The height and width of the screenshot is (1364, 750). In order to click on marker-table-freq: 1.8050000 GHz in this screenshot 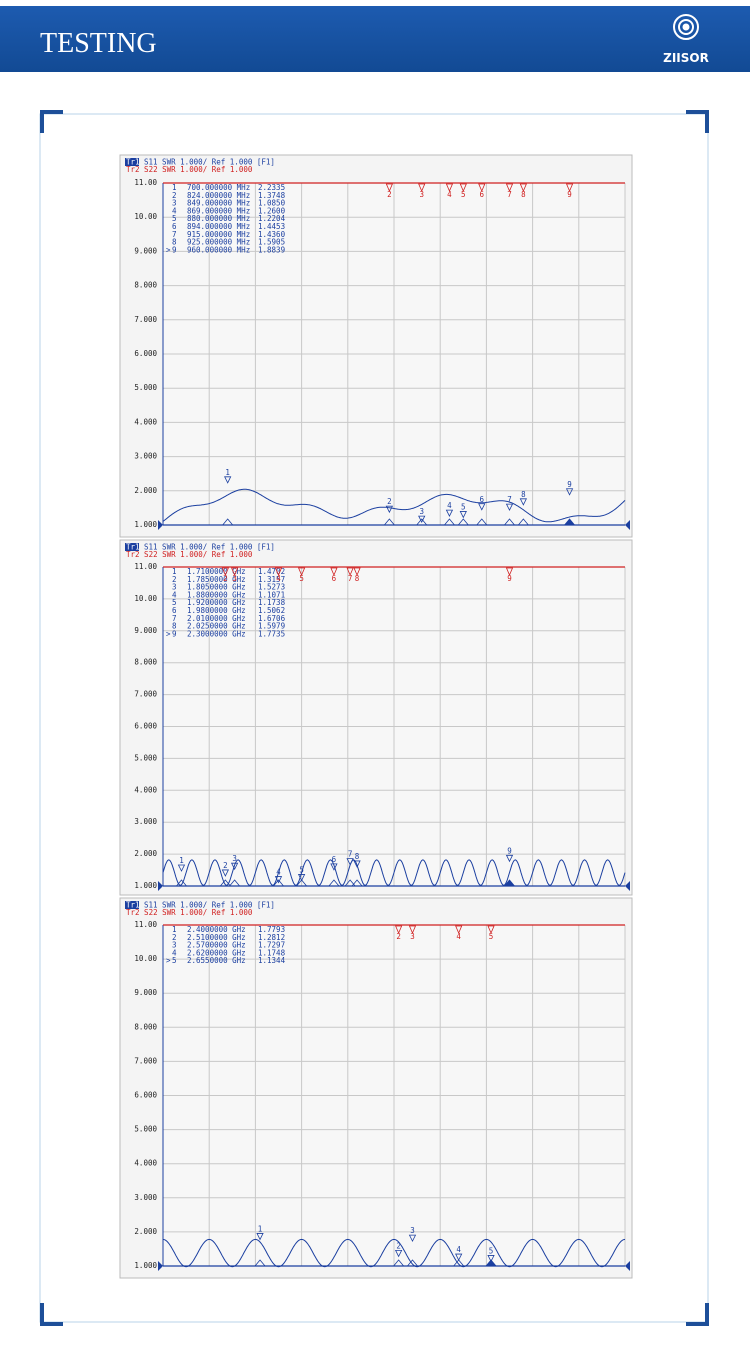, I will do `click(216, 587)`.